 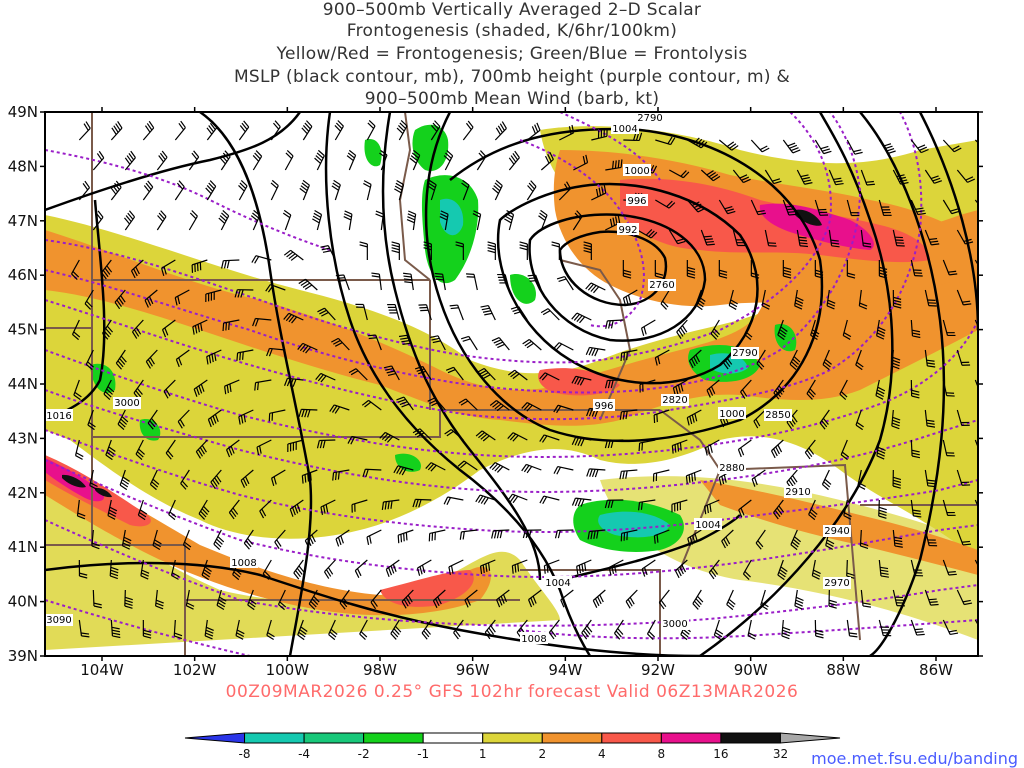 I want to click on height-label: 2760, so click(x=662, y=285).